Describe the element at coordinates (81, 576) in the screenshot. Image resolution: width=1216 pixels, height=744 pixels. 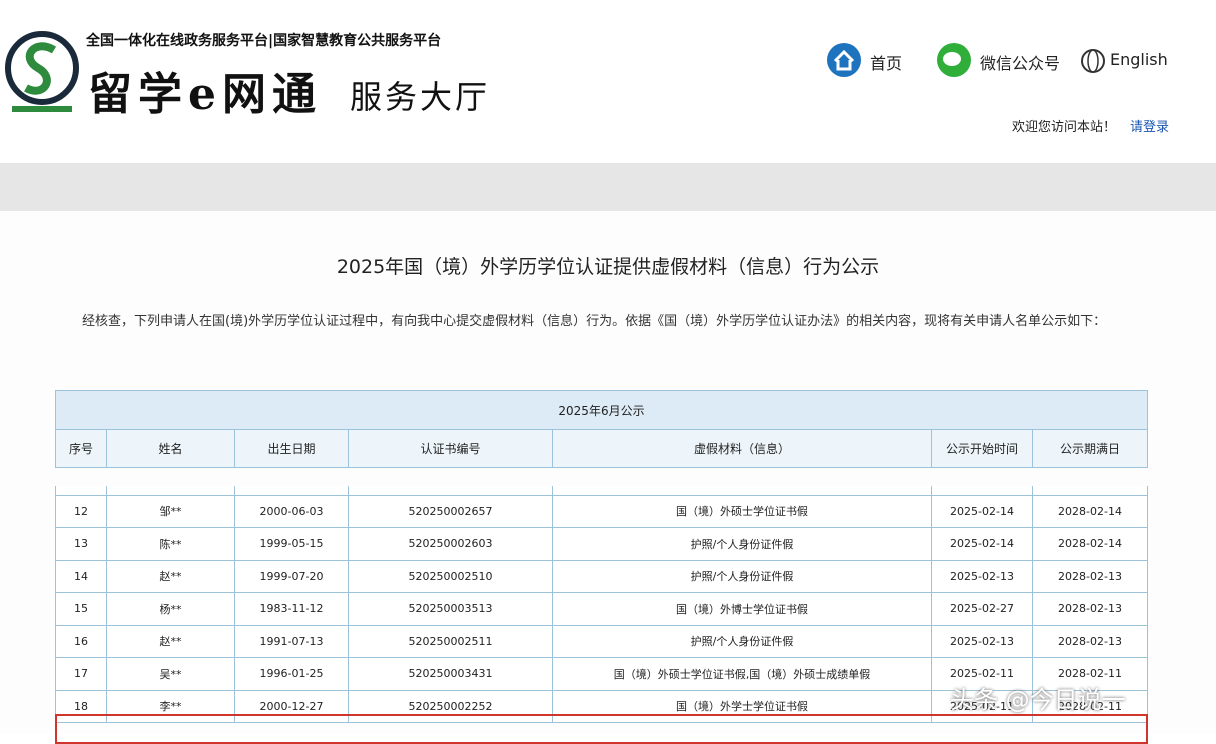
I see `table-cell: 14` at that location.